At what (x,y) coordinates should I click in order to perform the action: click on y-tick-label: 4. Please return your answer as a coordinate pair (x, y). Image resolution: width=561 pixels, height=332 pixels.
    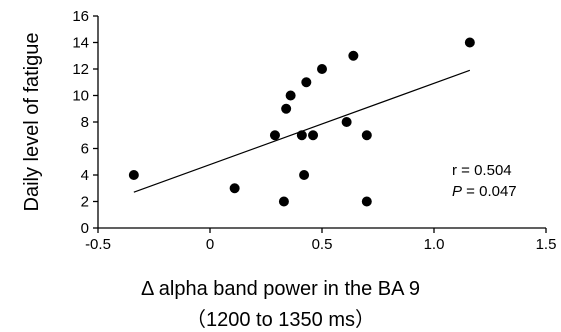
    Looking at the image, I should click on (85, 175).